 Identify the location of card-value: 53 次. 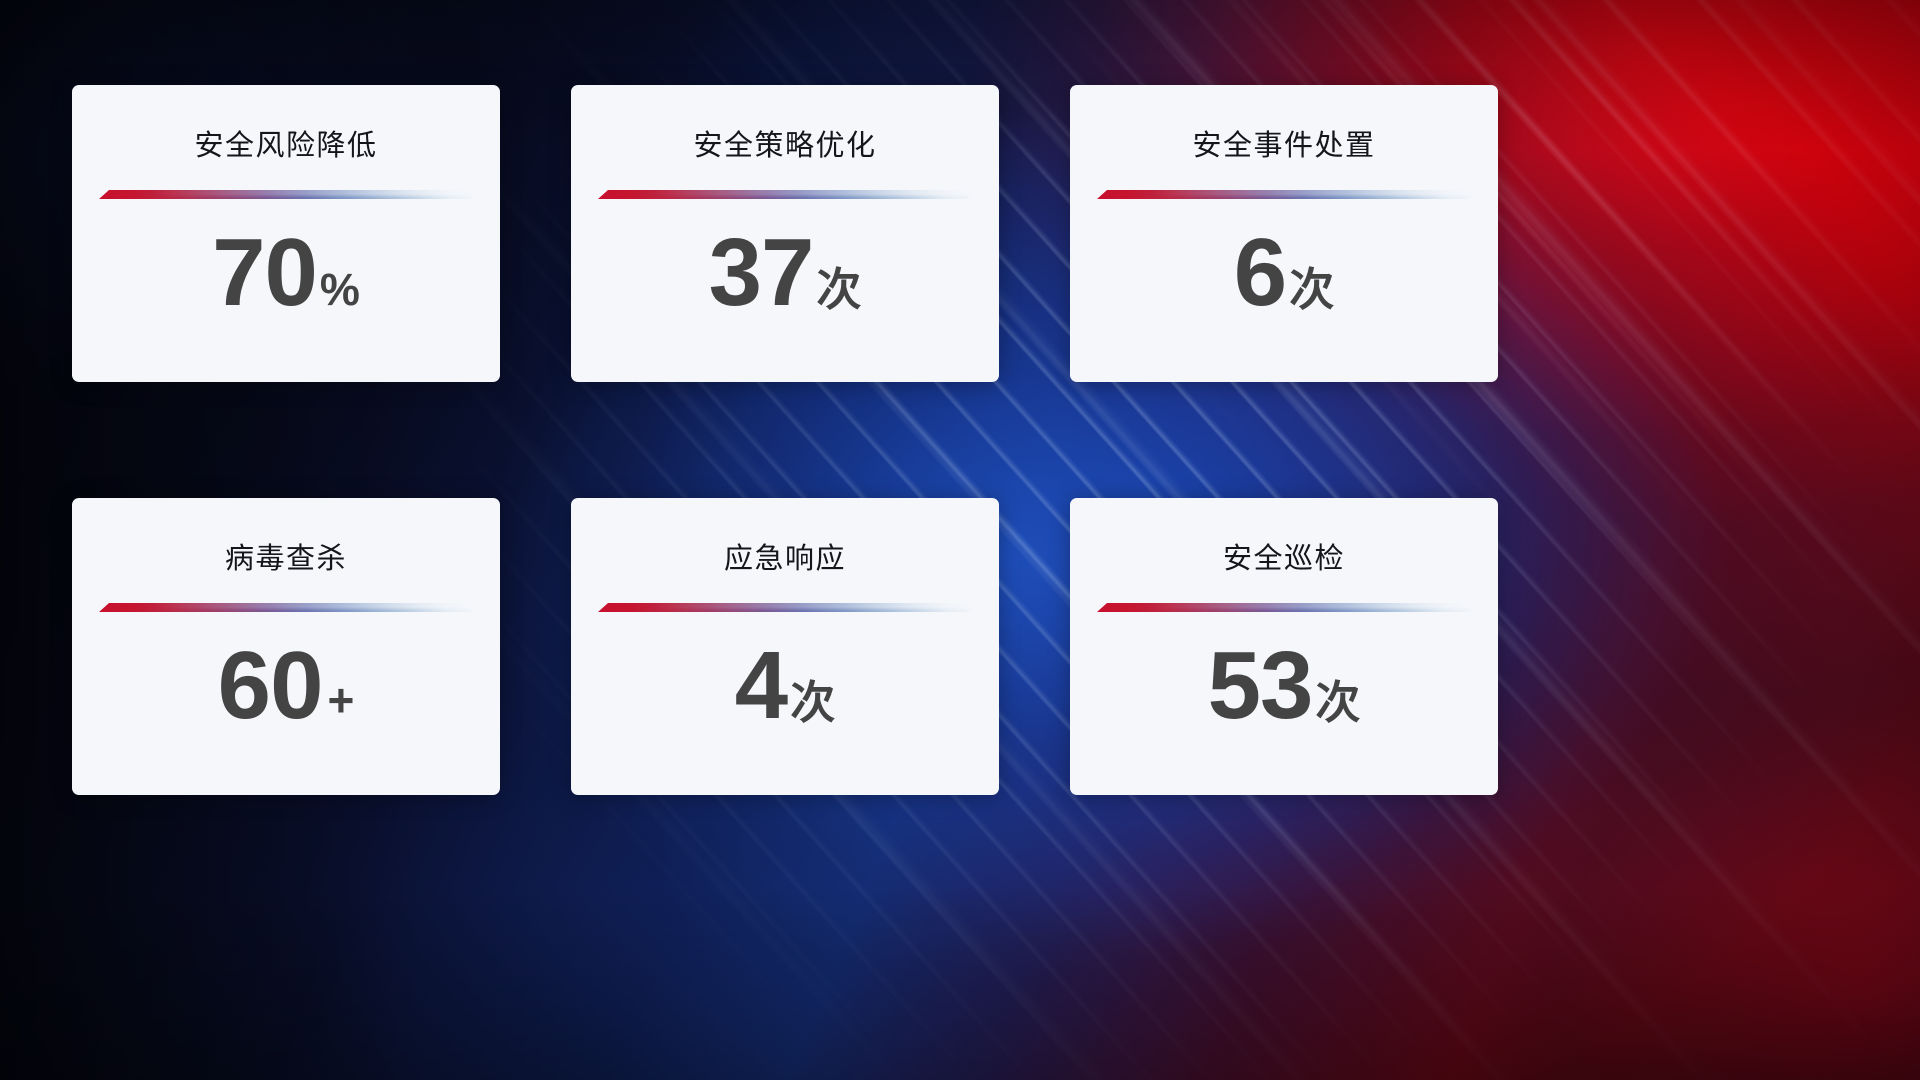
(1284, 686).